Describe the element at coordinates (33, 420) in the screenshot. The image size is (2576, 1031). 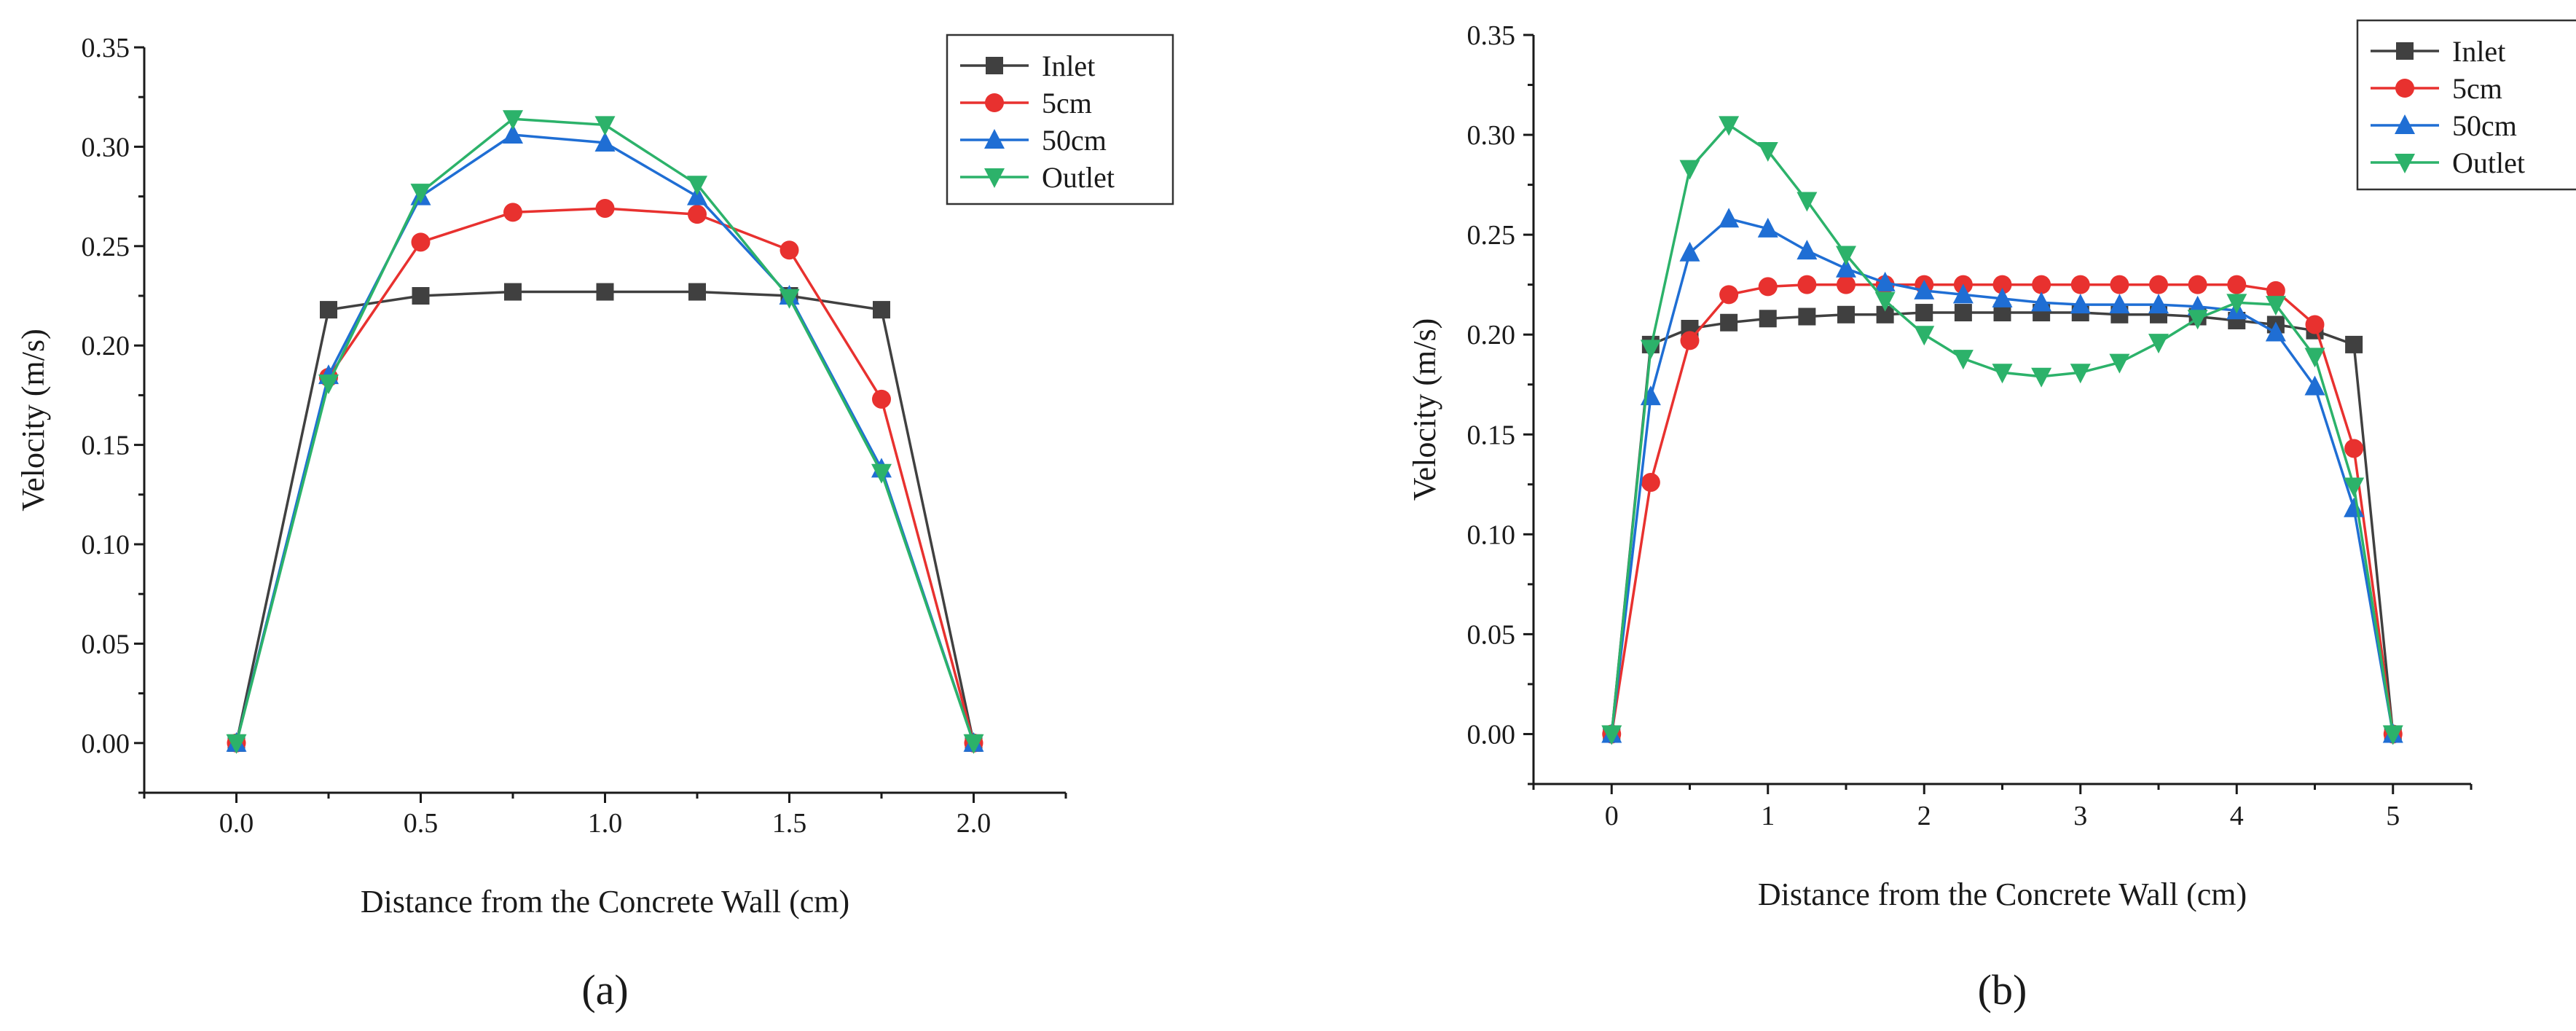
I see `y-axis-label: Velocity (m/s)` at that location.